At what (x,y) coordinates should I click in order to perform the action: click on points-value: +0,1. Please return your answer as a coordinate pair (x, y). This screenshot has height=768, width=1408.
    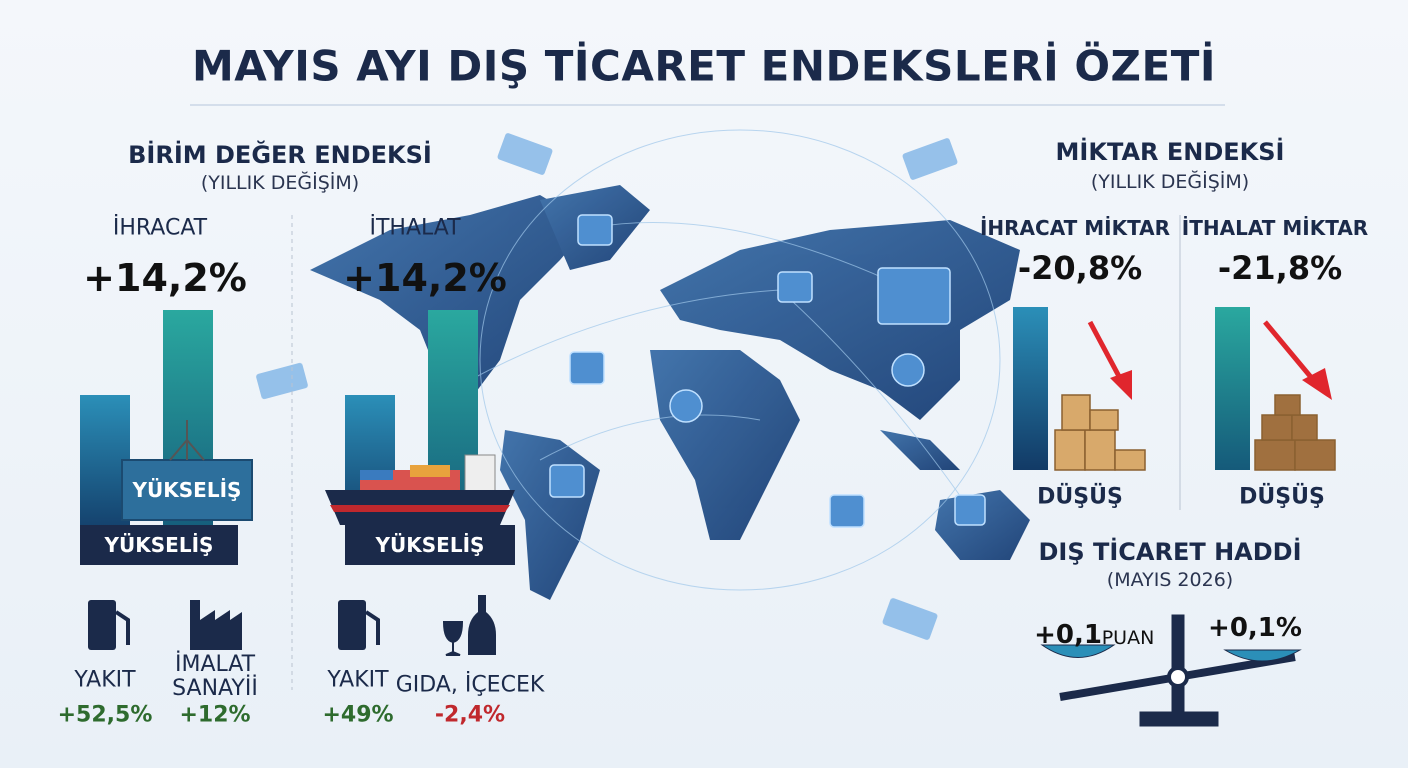
    Looking at the image, I should click on (1068, 635).